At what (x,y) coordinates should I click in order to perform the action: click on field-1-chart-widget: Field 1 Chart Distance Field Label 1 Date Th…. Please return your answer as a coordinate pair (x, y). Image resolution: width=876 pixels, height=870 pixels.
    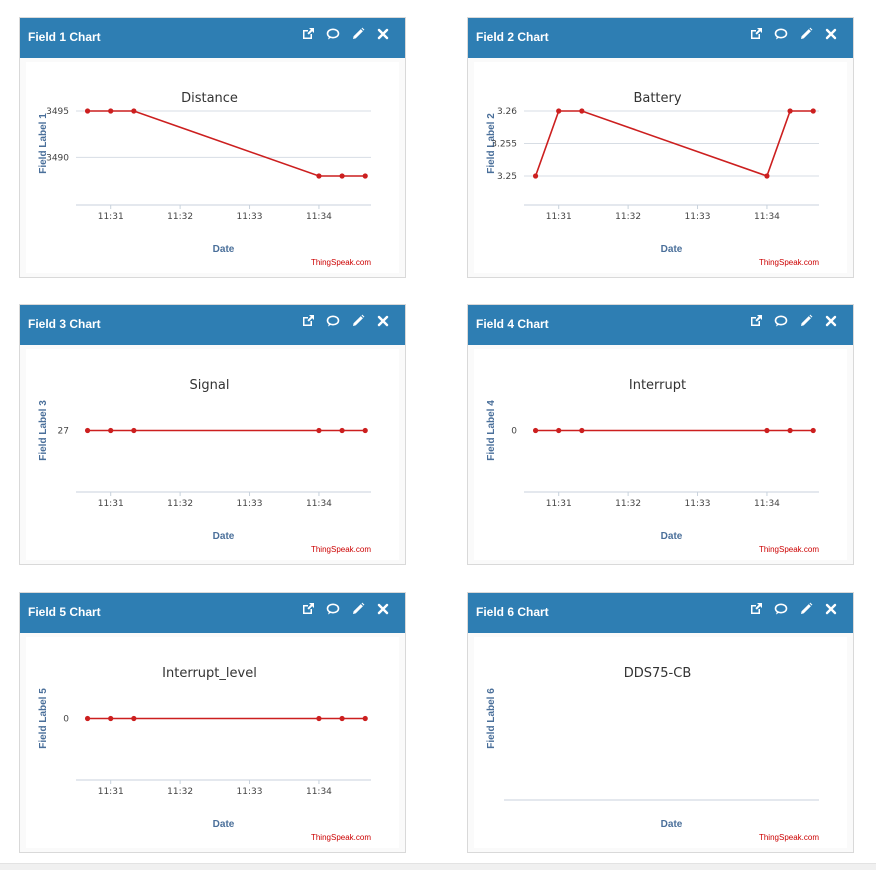
    Looking at the image, I should click on (212, 147).